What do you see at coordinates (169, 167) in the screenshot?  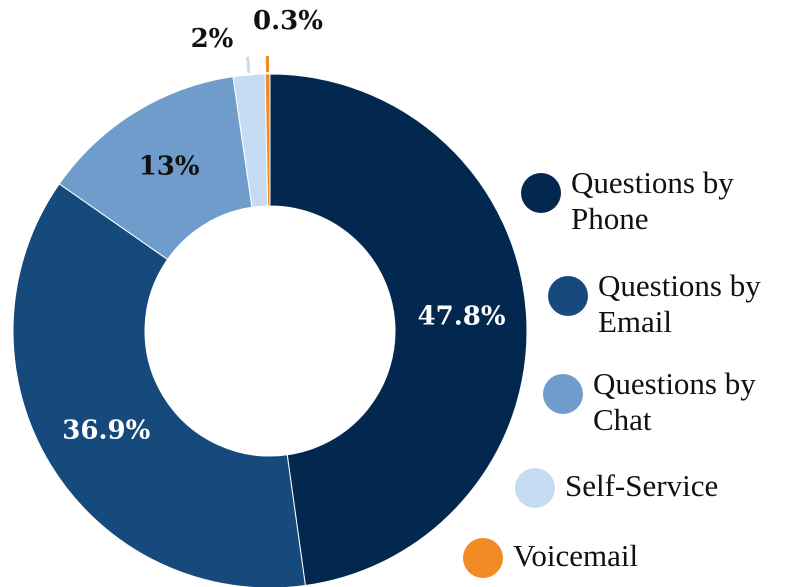 I see `data-label: 13%` at bounding box center [169, 167].